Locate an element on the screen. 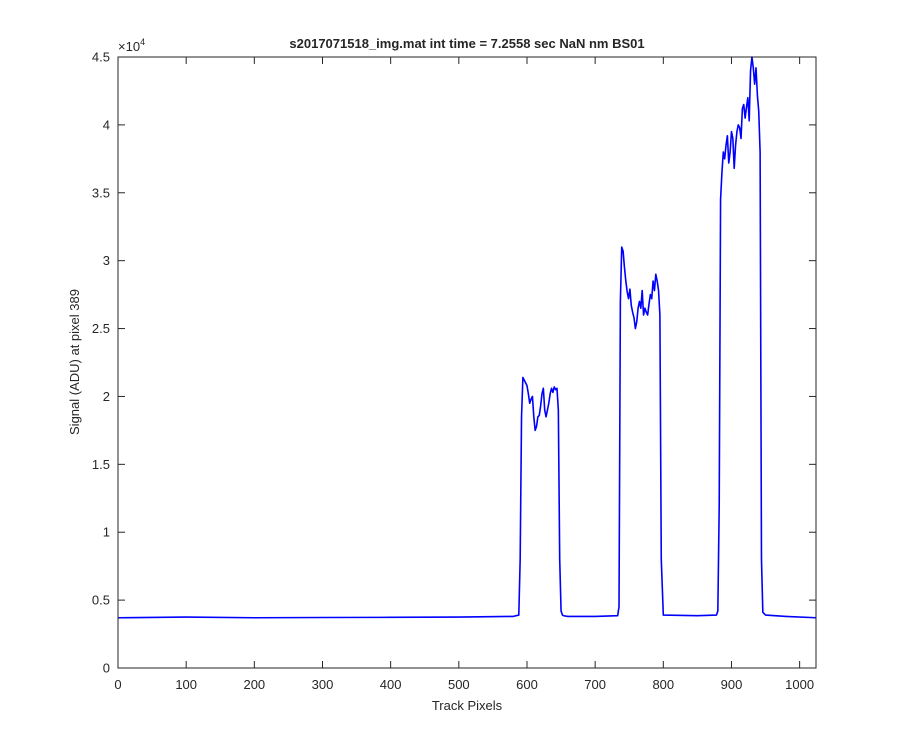 The height and width of the screenshot is (755, 900). y-exponent-label: ×10⁴ is located at coordinates (131, 45).